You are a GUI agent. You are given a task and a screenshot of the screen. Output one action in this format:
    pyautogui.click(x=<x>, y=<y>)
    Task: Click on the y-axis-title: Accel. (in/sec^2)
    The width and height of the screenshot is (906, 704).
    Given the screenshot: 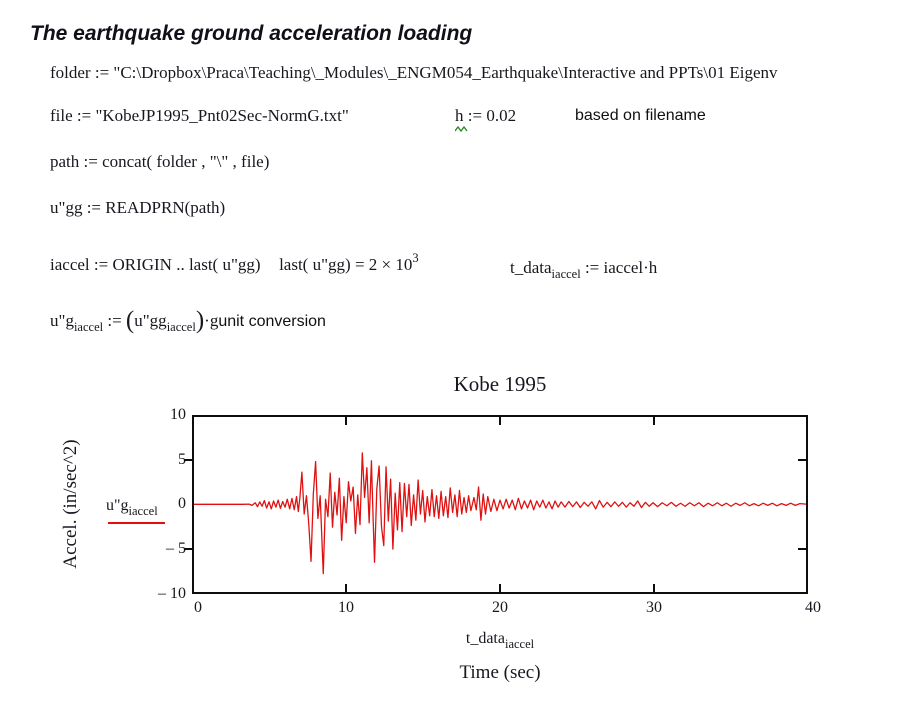 What is the action you would take?
    pyautogui.click(x=70, y=504)
    